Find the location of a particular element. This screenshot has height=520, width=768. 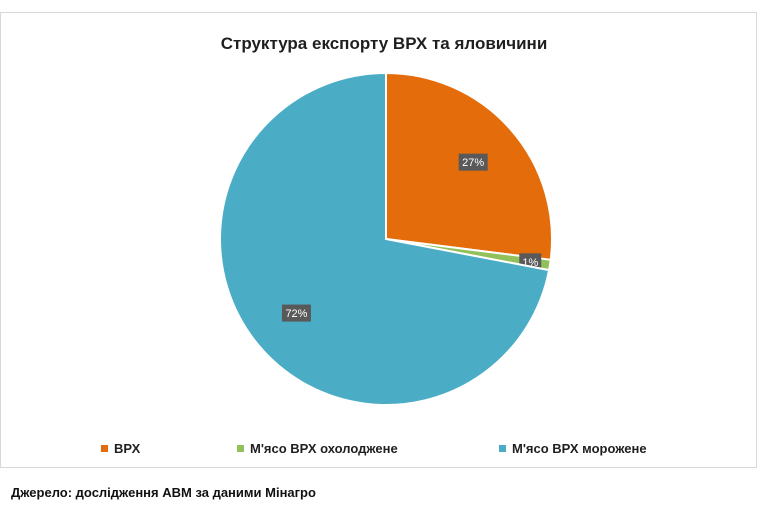

data-label-text-vrh: 27% is located at coordinates (473, 163).